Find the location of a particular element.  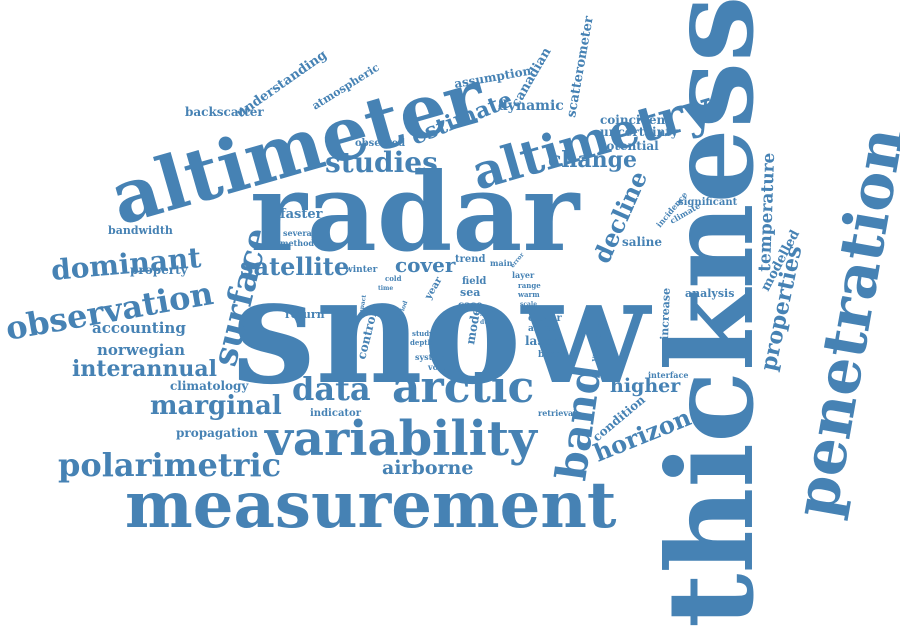

word-bandwidth: bandwidth is located at coordinates (140, 230).